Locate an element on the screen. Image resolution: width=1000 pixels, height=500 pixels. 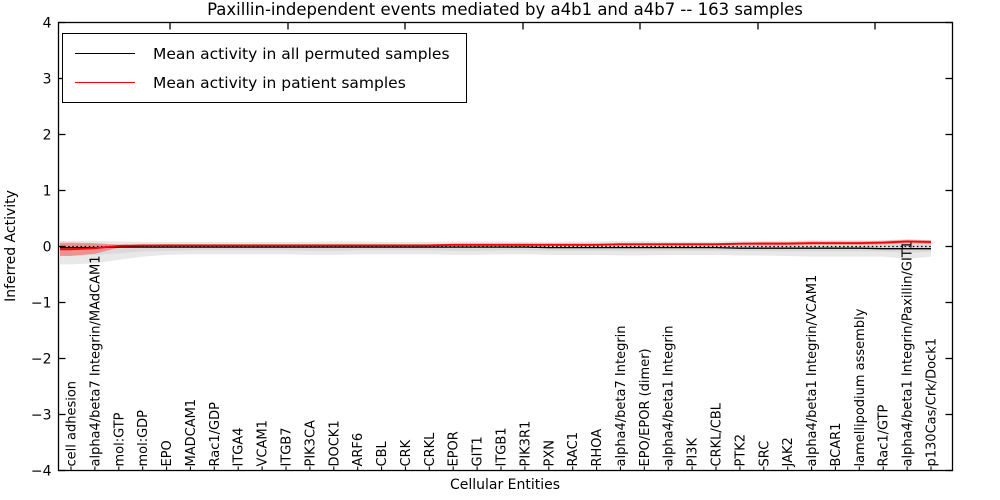
x-tick-label: CRKL/CBL is located at coordinates (717, 434).